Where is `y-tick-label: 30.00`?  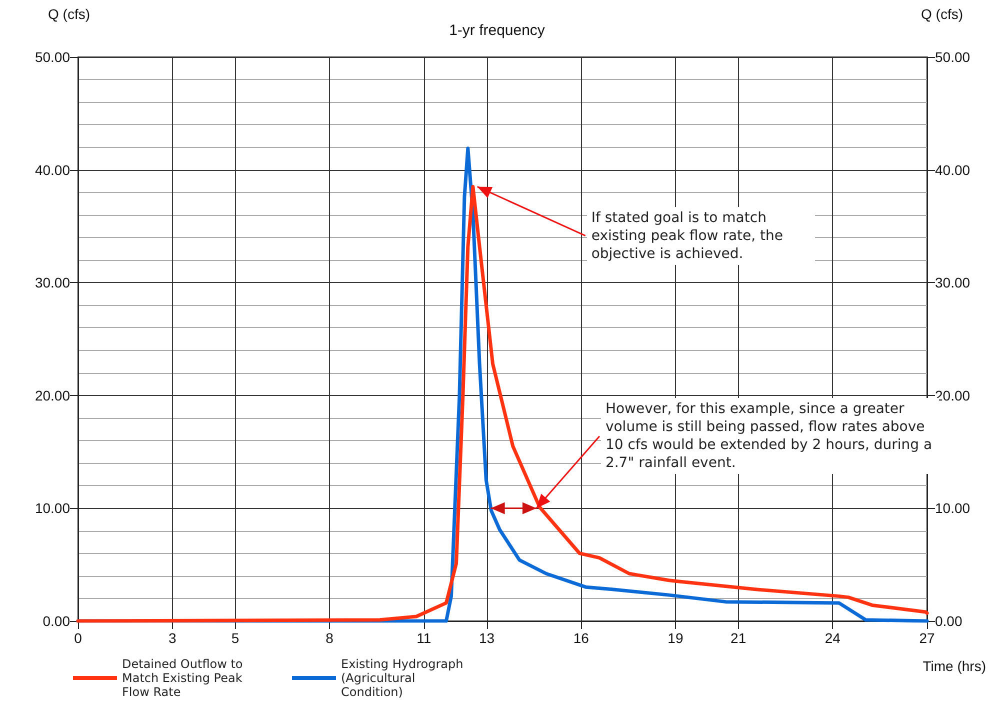 y-tick-label: 30.00 is located at coordinates (52, 282).